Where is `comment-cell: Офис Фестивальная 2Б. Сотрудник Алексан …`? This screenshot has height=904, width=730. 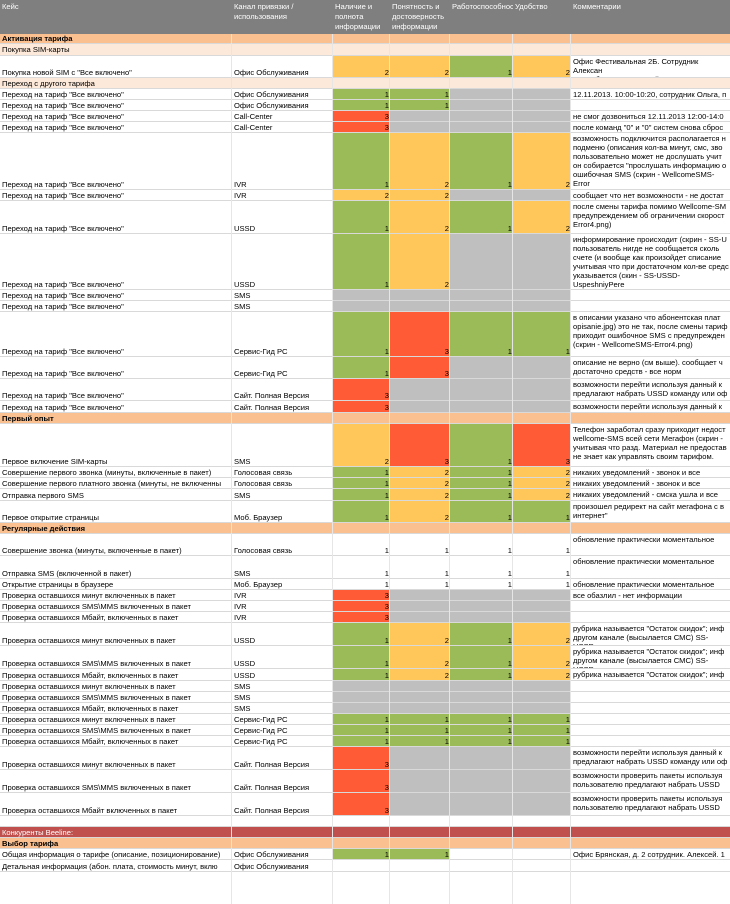 comment-cell: Офис Фестивальная 2Б. Сотрудник Алексан … is located at coordinates (636, 67).